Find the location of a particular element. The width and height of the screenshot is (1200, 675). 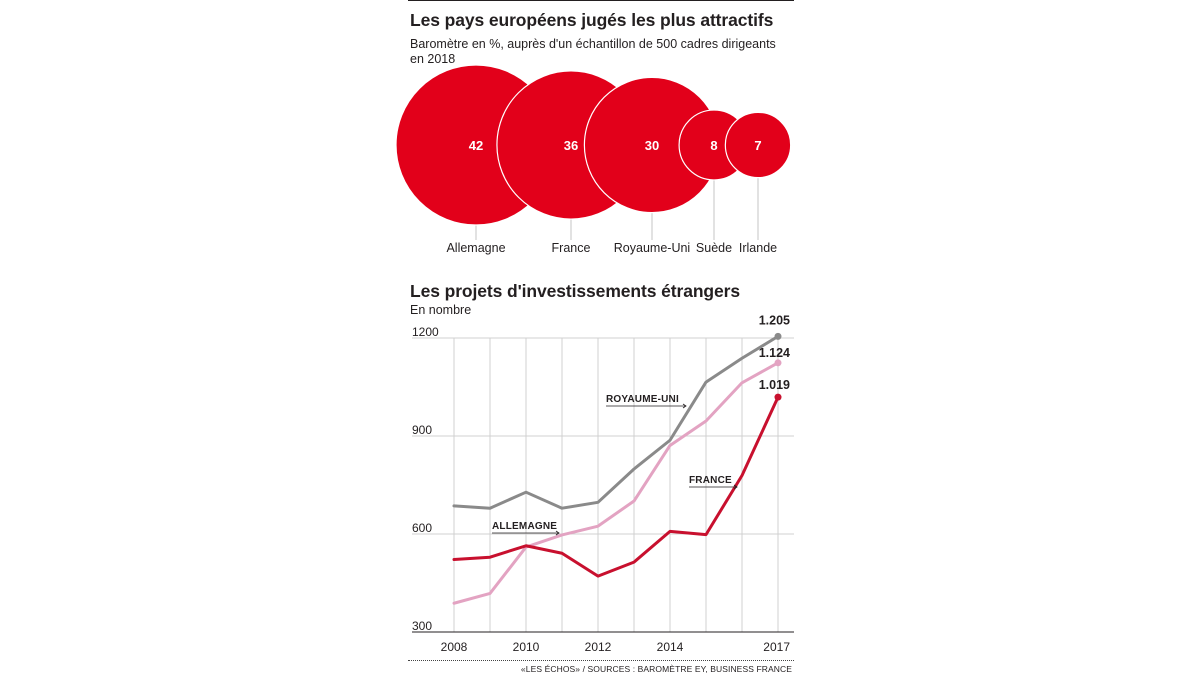

line-chart-title: Les projets d'investissements étrangers is located at coordinates (575, 291).